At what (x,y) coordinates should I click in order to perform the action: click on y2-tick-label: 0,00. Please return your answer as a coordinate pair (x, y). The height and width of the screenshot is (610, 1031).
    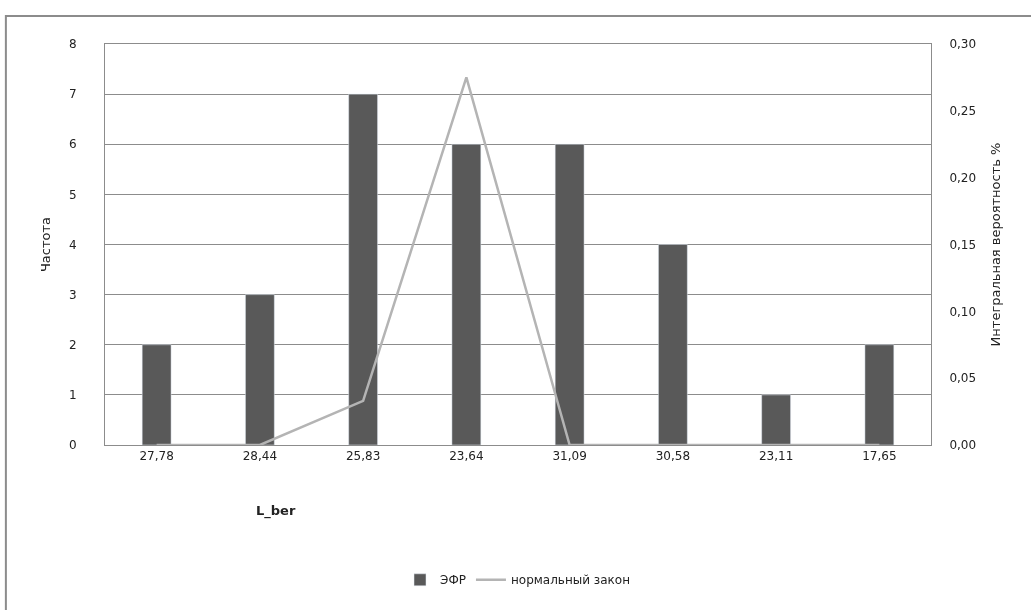
    Looking at the image, I should click on (963, 445).